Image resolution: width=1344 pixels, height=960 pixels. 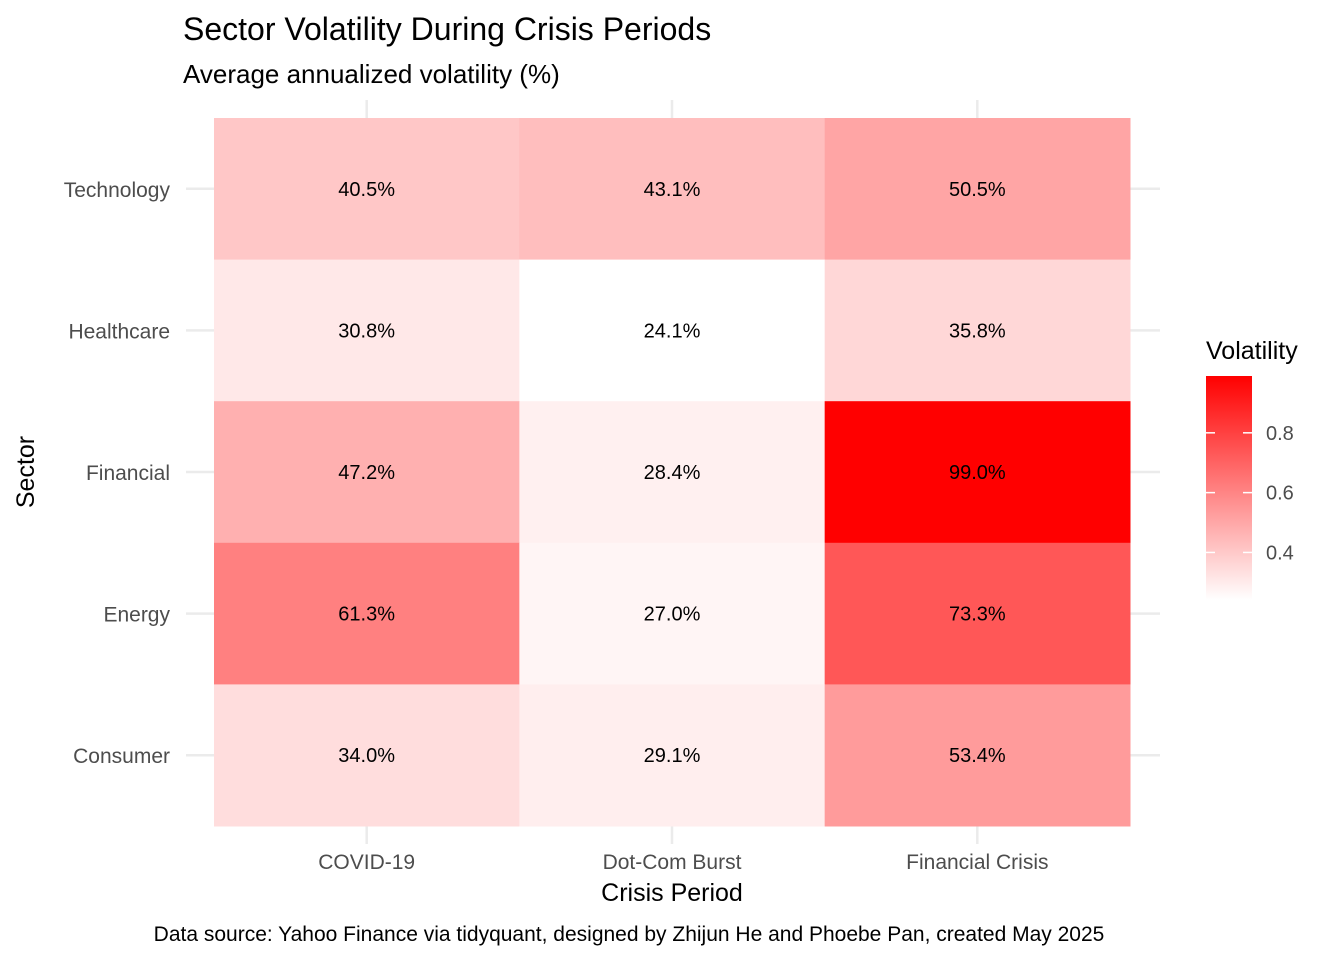 I want to click on y-tick-label: Energy, so click(x=136, y=615).